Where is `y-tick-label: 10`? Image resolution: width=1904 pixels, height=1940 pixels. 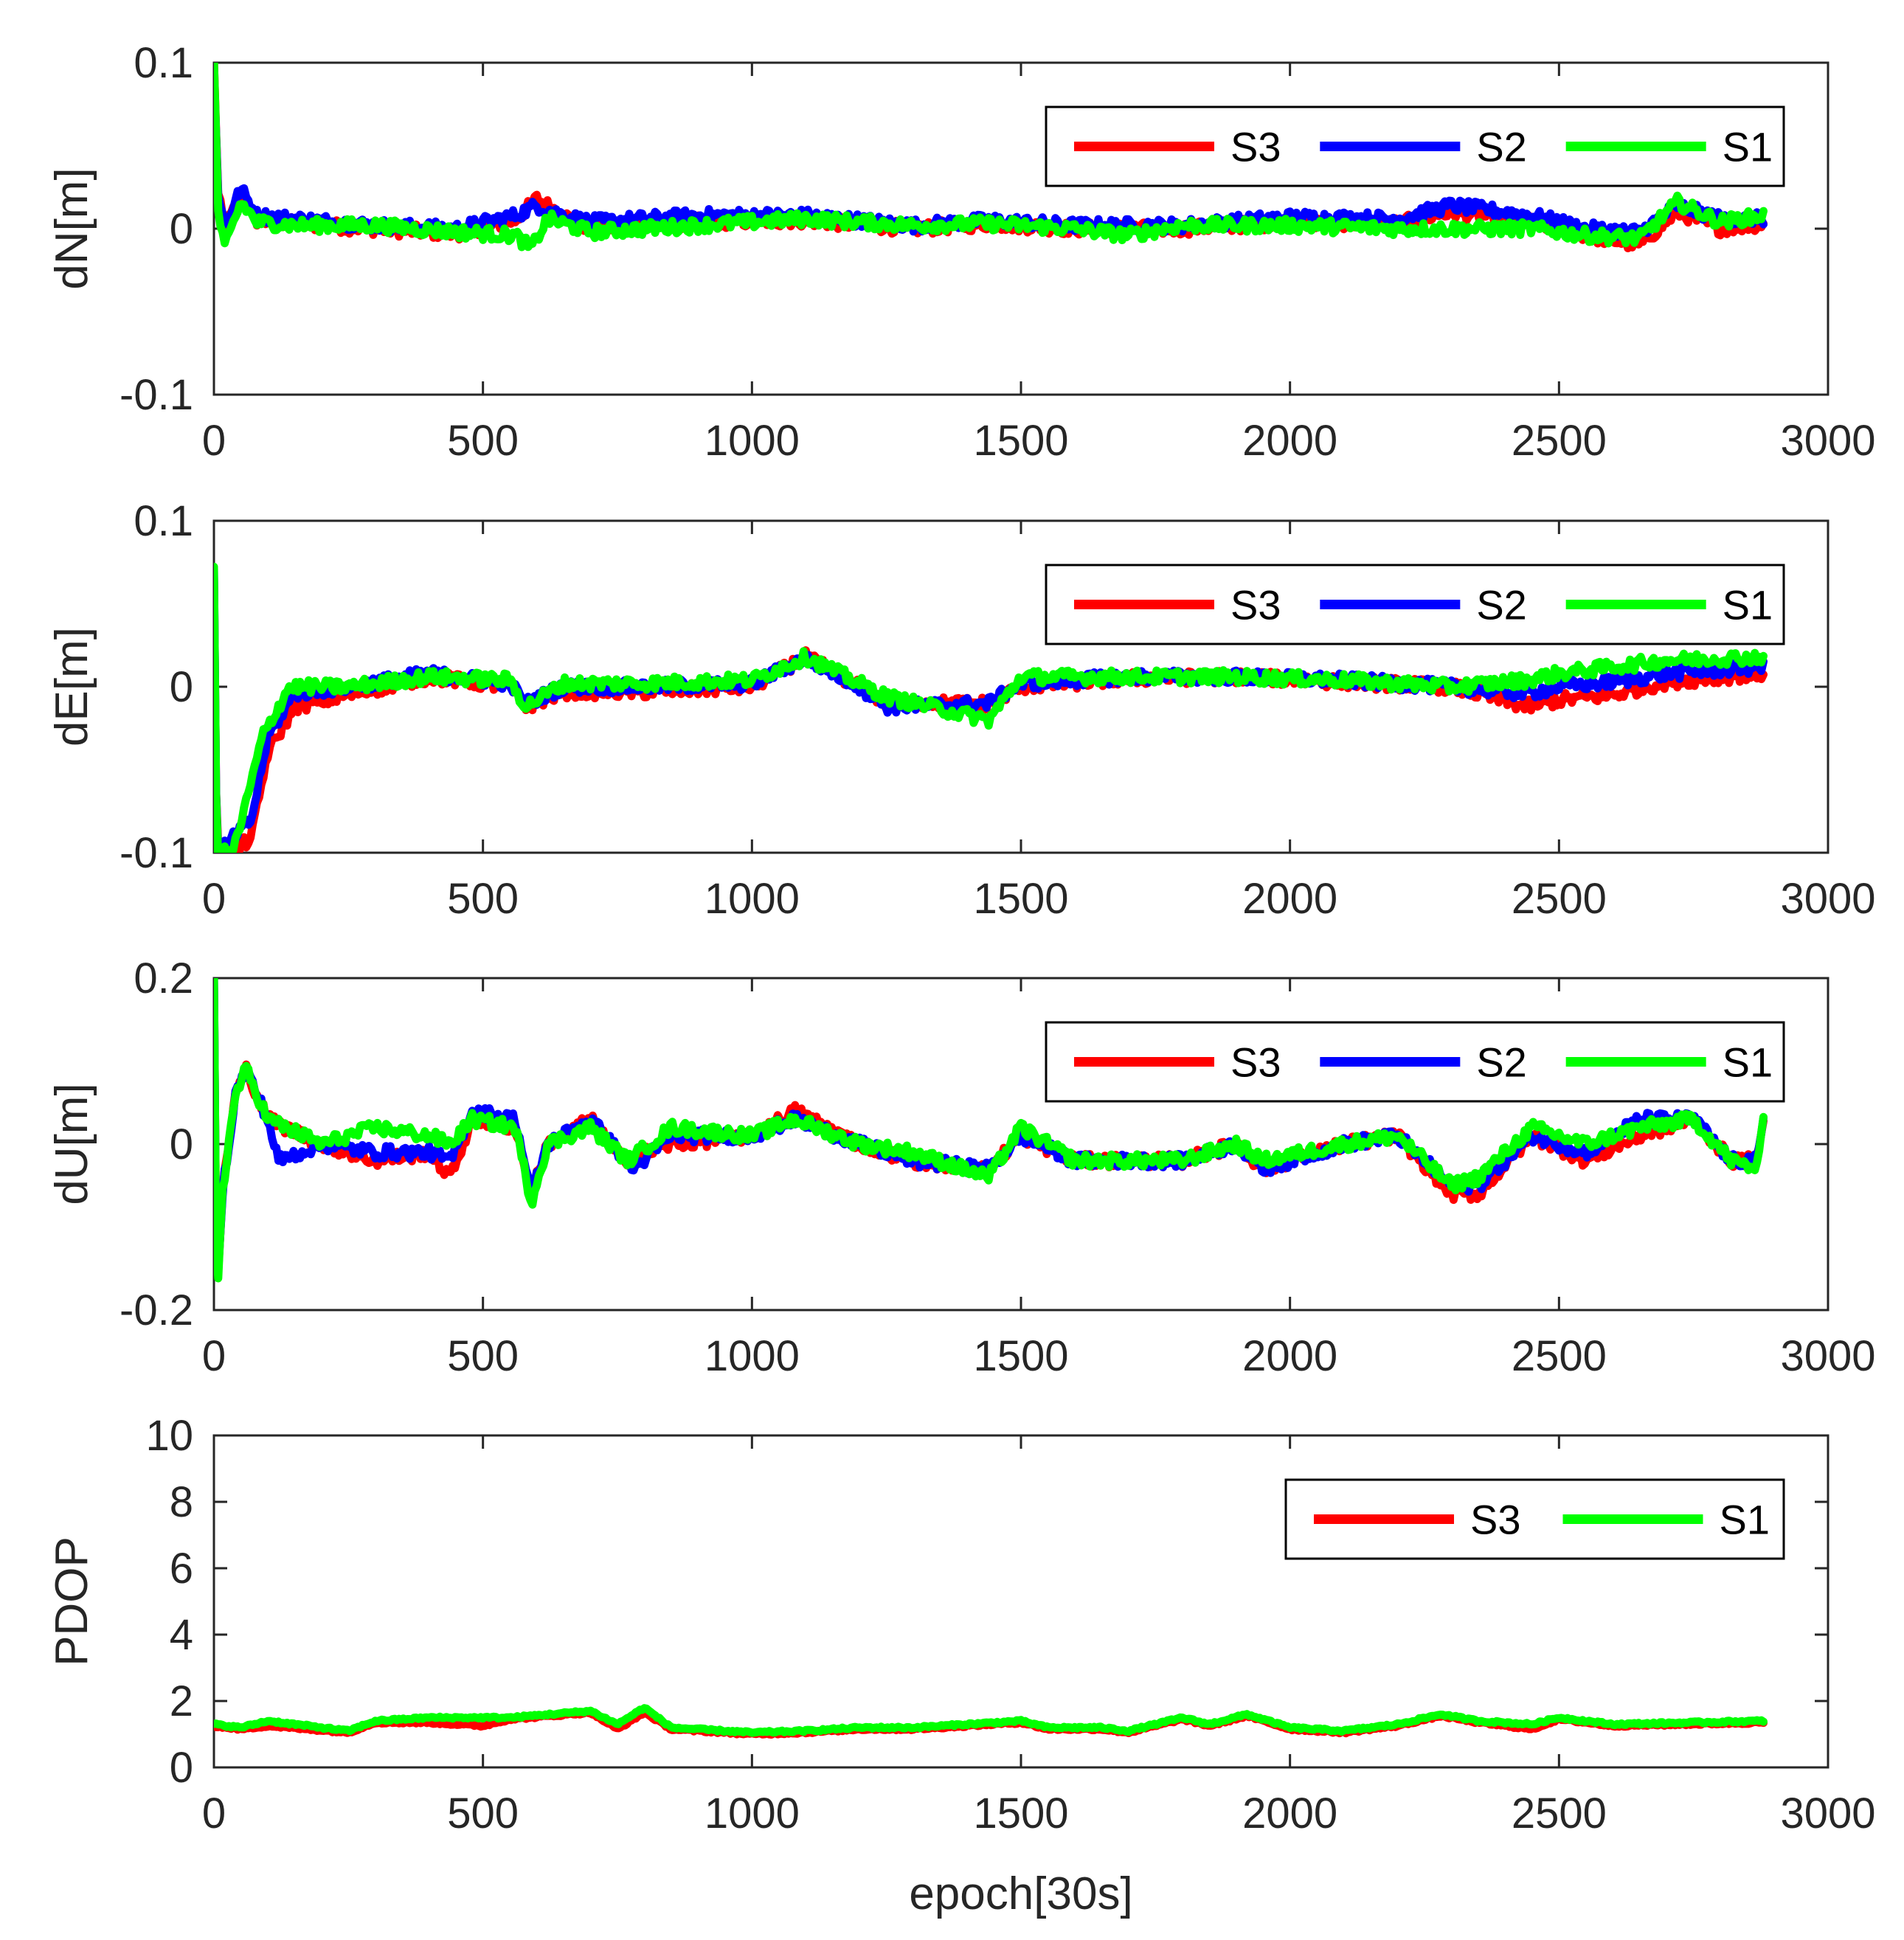 y-tick-label: 10 is located at coordinates (169, 1436).